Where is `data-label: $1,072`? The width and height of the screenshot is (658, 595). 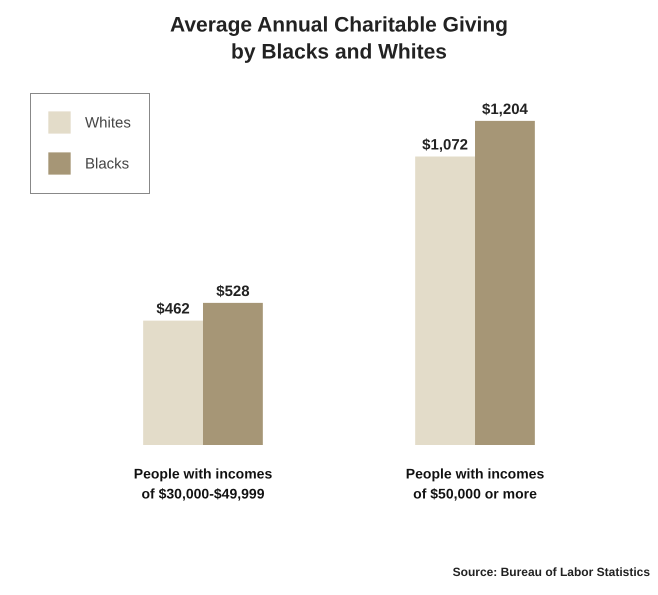 data-label: $1,072 is located at coordinates (445, 145).